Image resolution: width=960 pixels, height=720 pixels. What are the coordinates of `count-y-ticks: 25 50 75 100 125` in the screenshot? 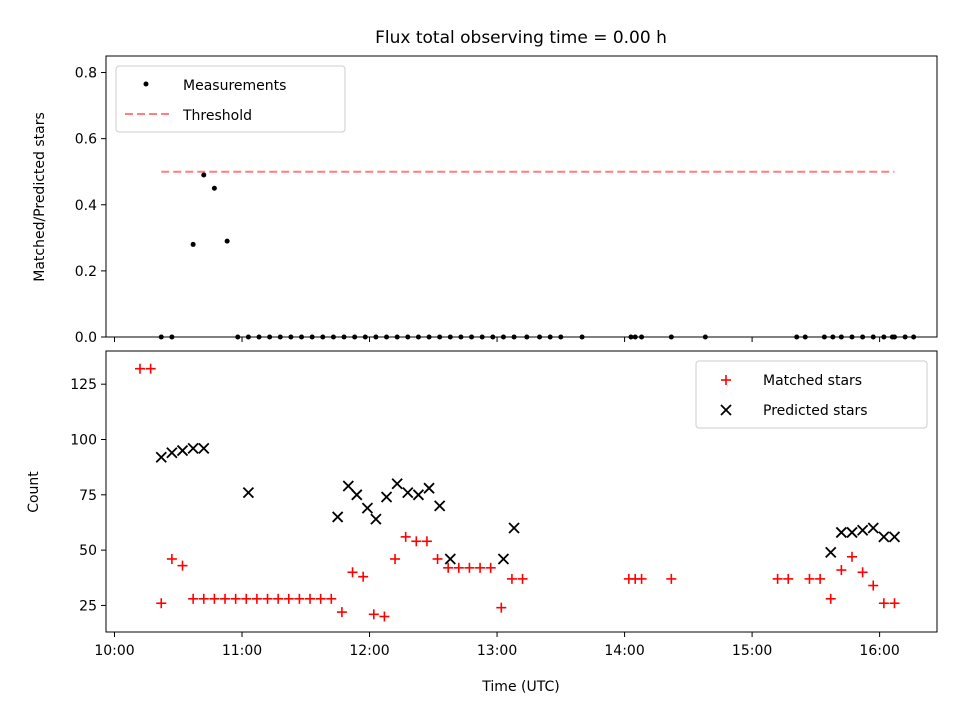 It's located at (88, 495).